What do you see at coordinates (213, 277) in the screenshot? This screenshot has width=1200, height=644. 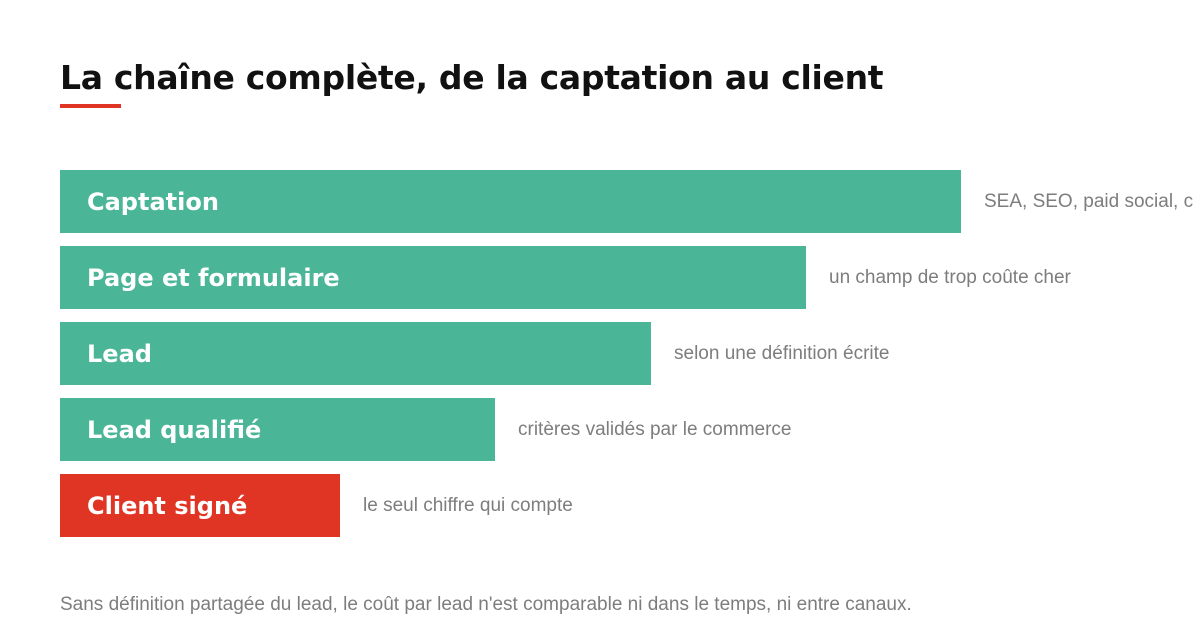 I see `stage-label: Page et formulaire` at bounding box center [213, 277].